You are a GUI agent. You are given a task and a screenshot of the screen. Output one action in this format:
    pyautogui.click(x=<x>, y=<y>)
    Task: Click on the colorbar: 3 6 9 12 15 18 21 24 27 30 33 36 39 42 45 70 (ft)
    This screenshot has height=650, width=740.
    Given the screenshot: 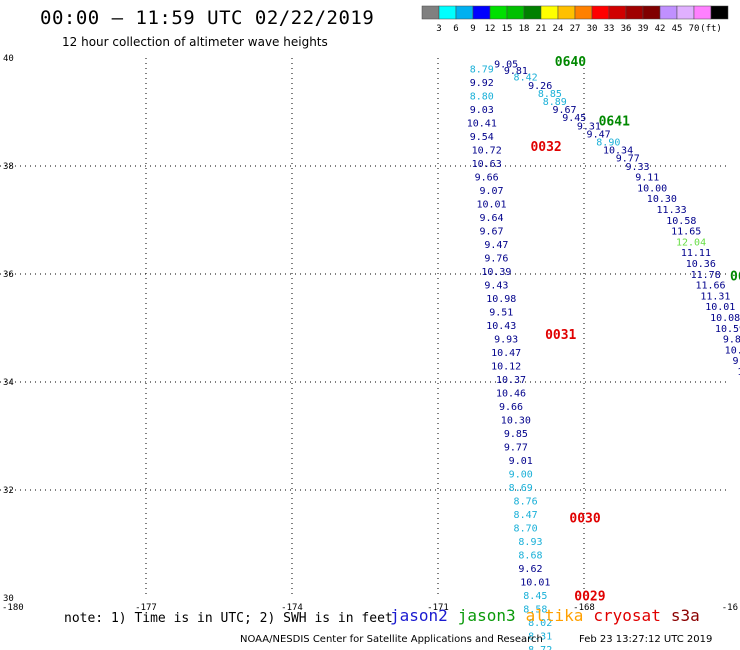 What is the action you would take?
    pyautogui.click(x=575, y=19)
    